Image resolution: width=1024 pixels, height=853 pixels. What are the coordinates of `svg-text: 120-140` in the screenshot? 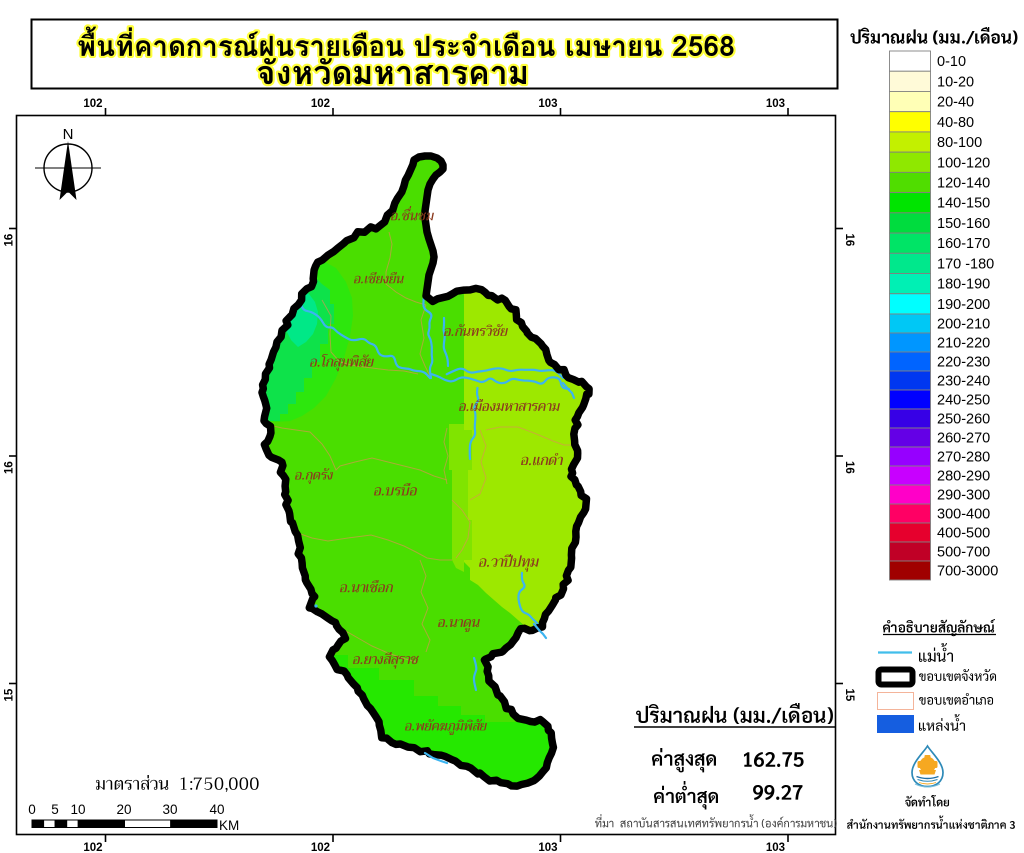 It's located at (963, 184).